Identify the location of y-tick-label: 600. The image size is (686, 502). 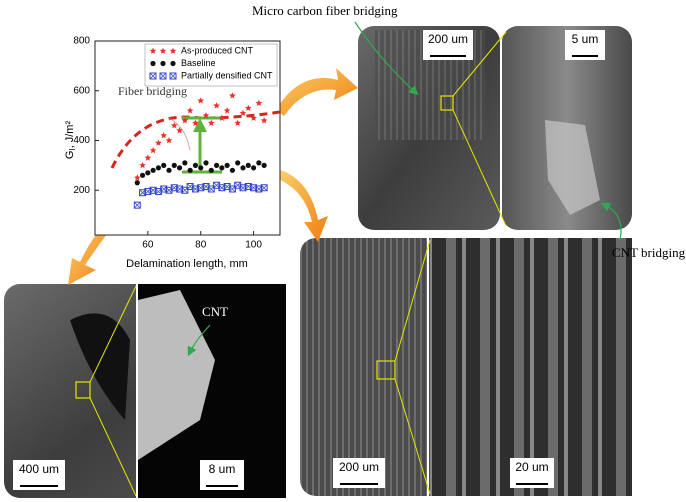
(81, 90).